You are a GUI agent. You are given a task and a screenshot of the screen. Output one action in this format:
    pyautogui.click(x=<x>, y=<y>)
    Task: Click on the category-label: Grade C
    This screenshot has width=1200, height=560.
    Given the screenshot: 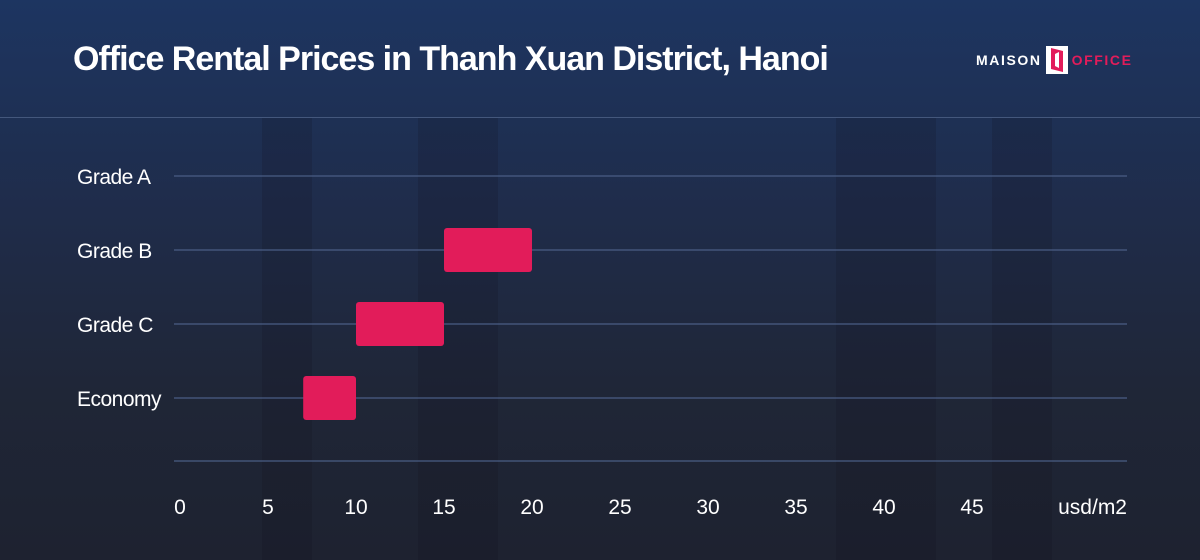 What is the action you would take?
    pyautogui.click(x=115, y=325)
    